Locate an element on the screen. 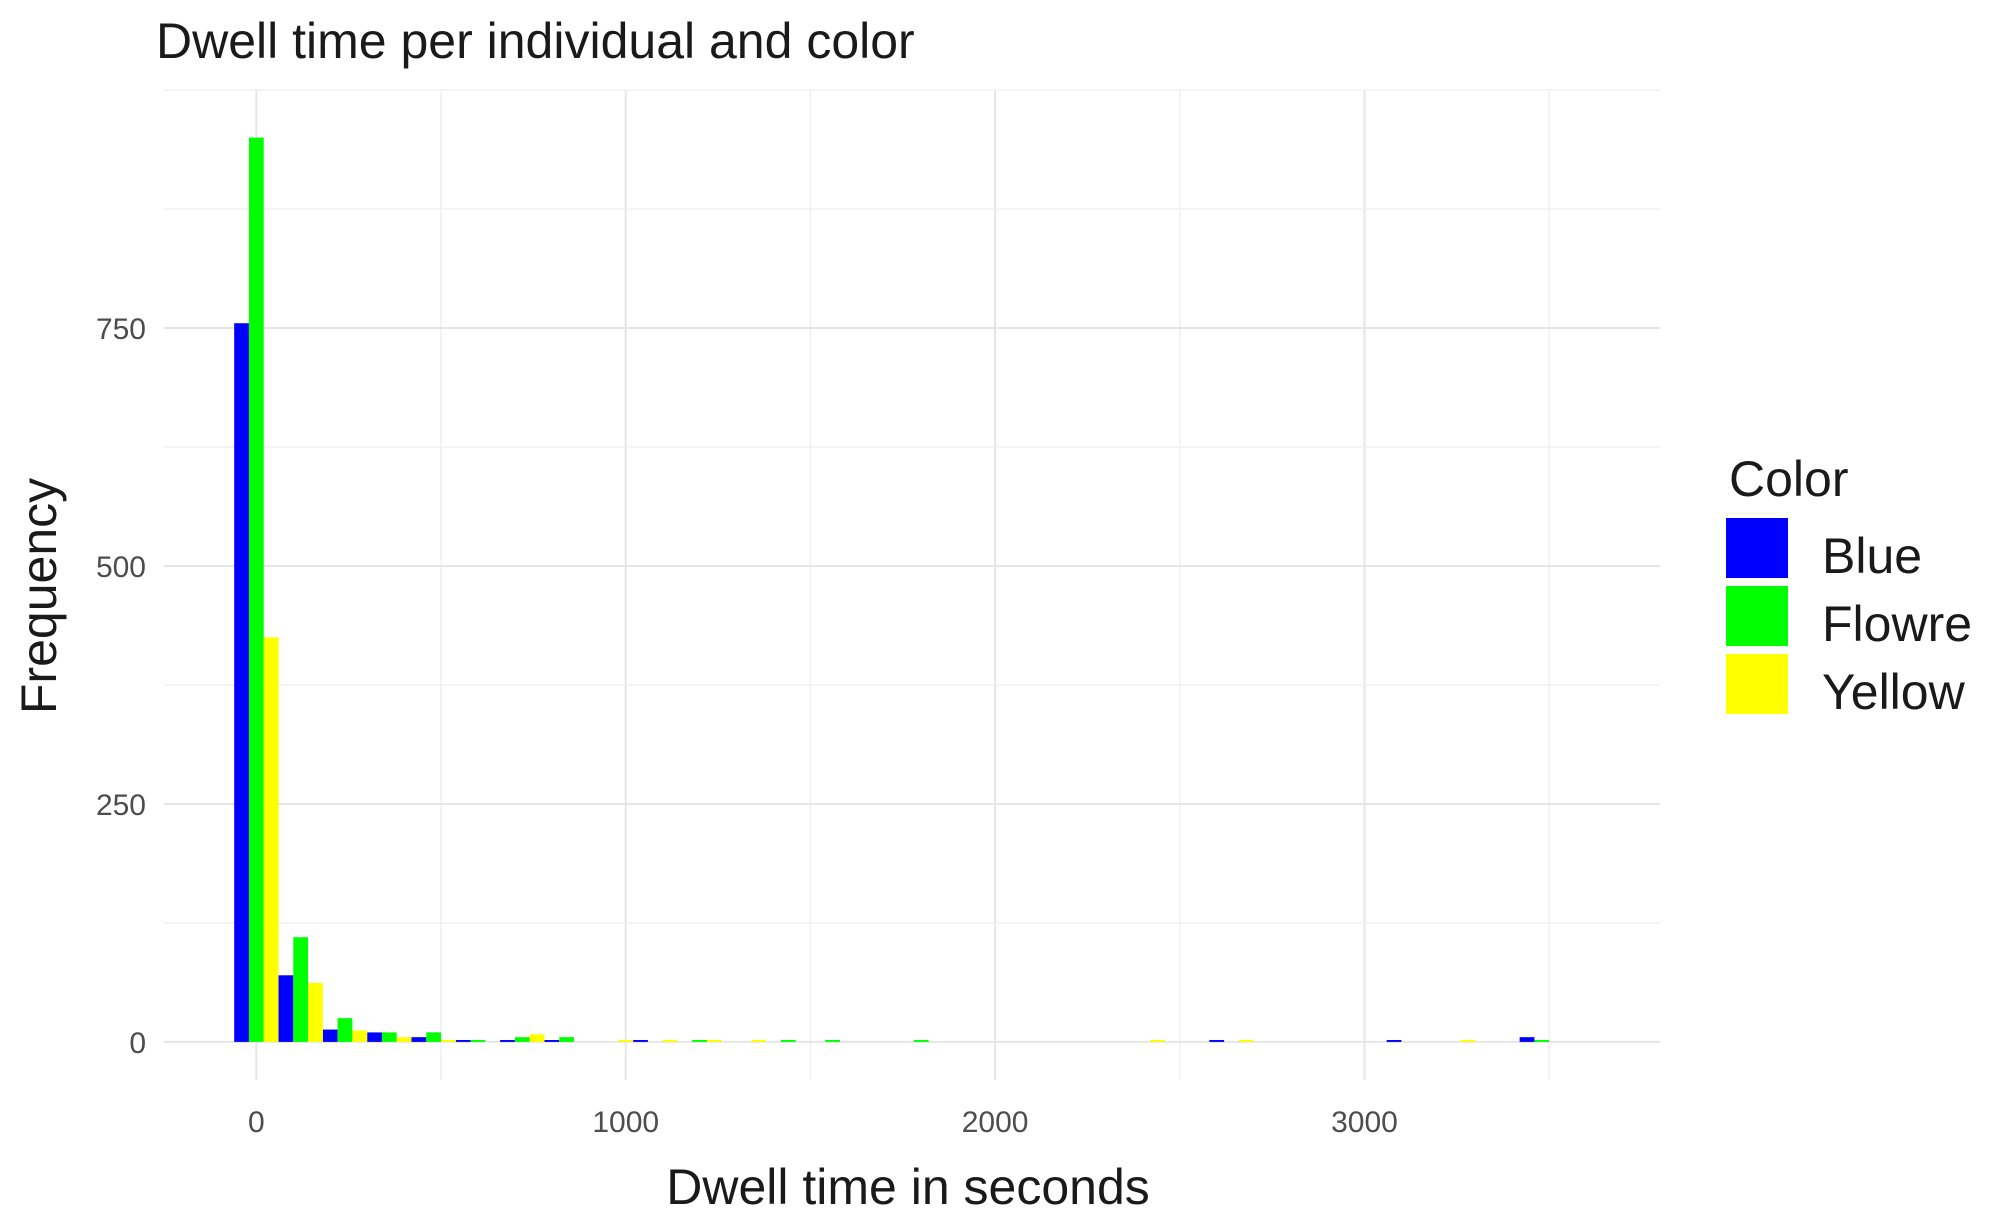 Image resolution: width=1991 pixels, height=1232 pixels. legend-label-blue: Blue is located at coordinates (1872, 556).